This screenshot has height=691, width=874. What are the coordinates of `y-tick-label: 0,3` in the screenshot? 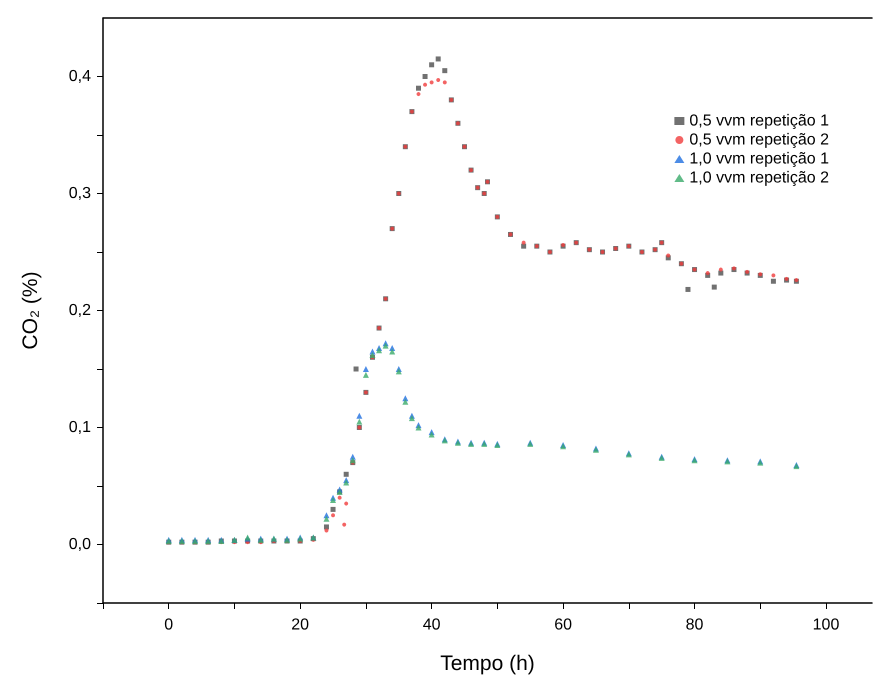 It's located at (80, 193).